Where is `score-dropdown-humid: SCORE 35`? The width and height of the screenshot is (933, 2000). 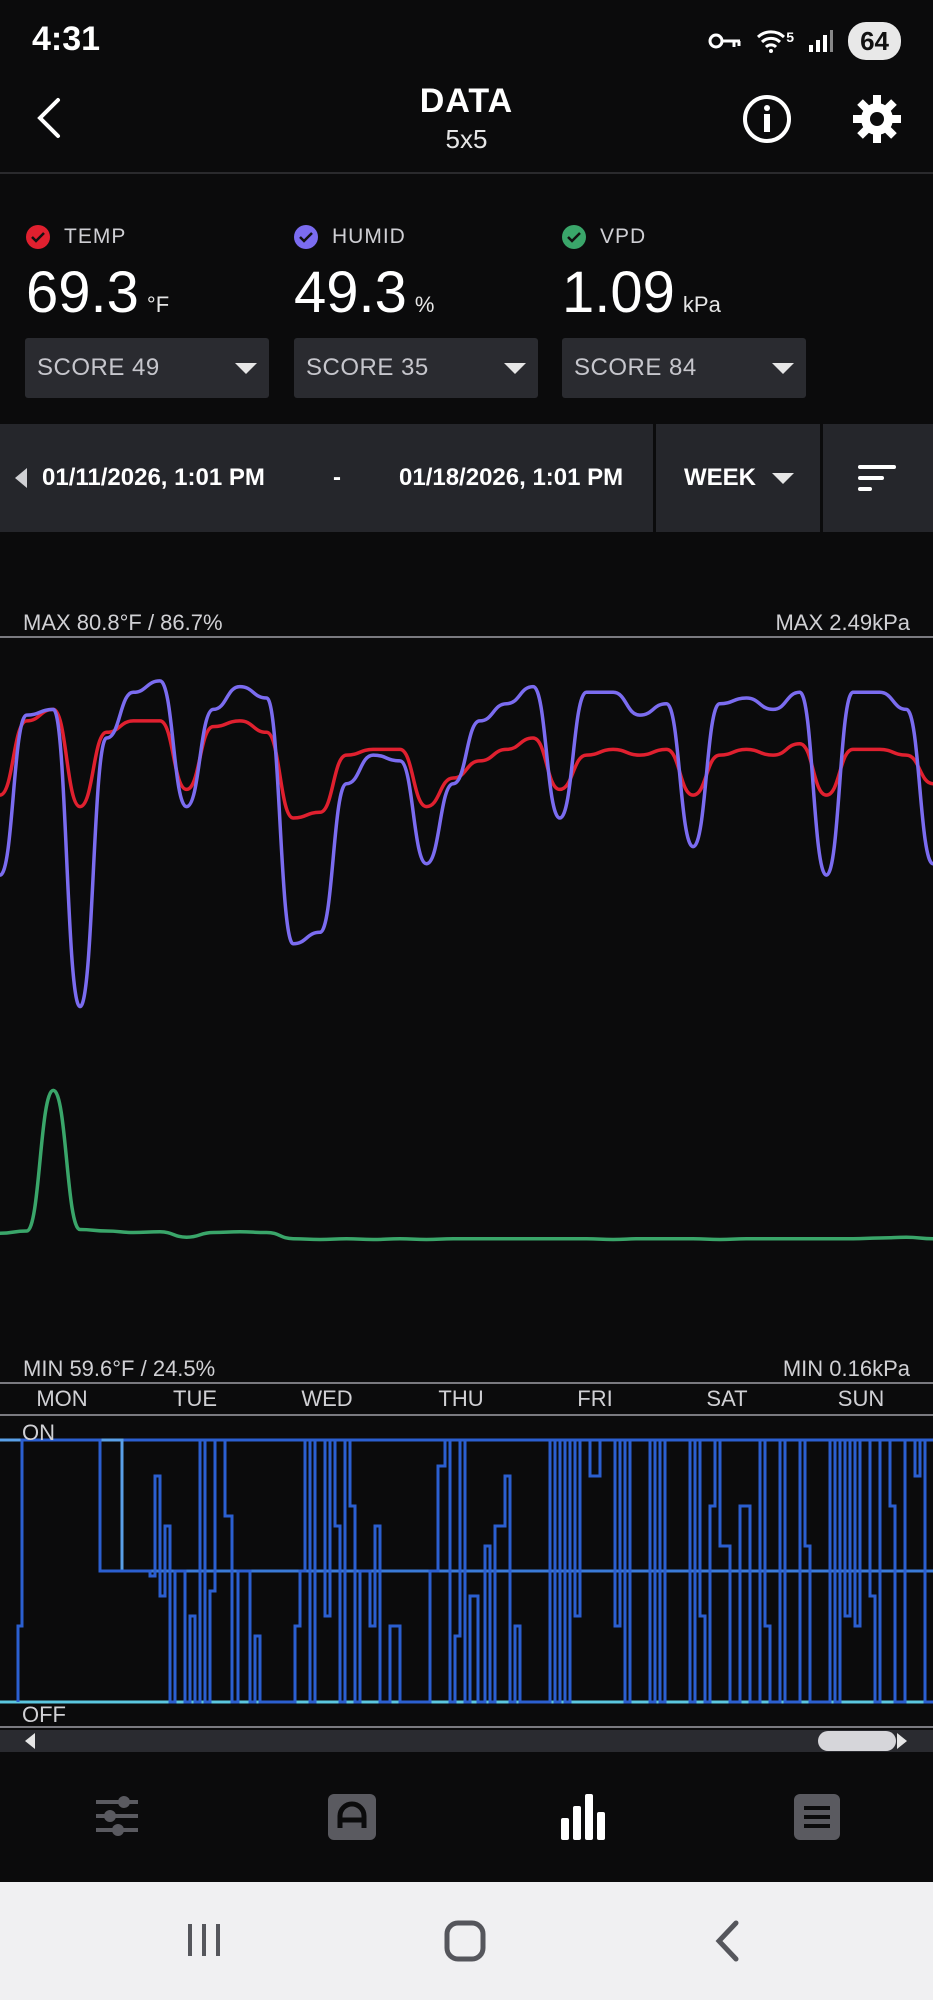 score-dropdown-humid: SCORE 35 is located at coordinates (416, 368).